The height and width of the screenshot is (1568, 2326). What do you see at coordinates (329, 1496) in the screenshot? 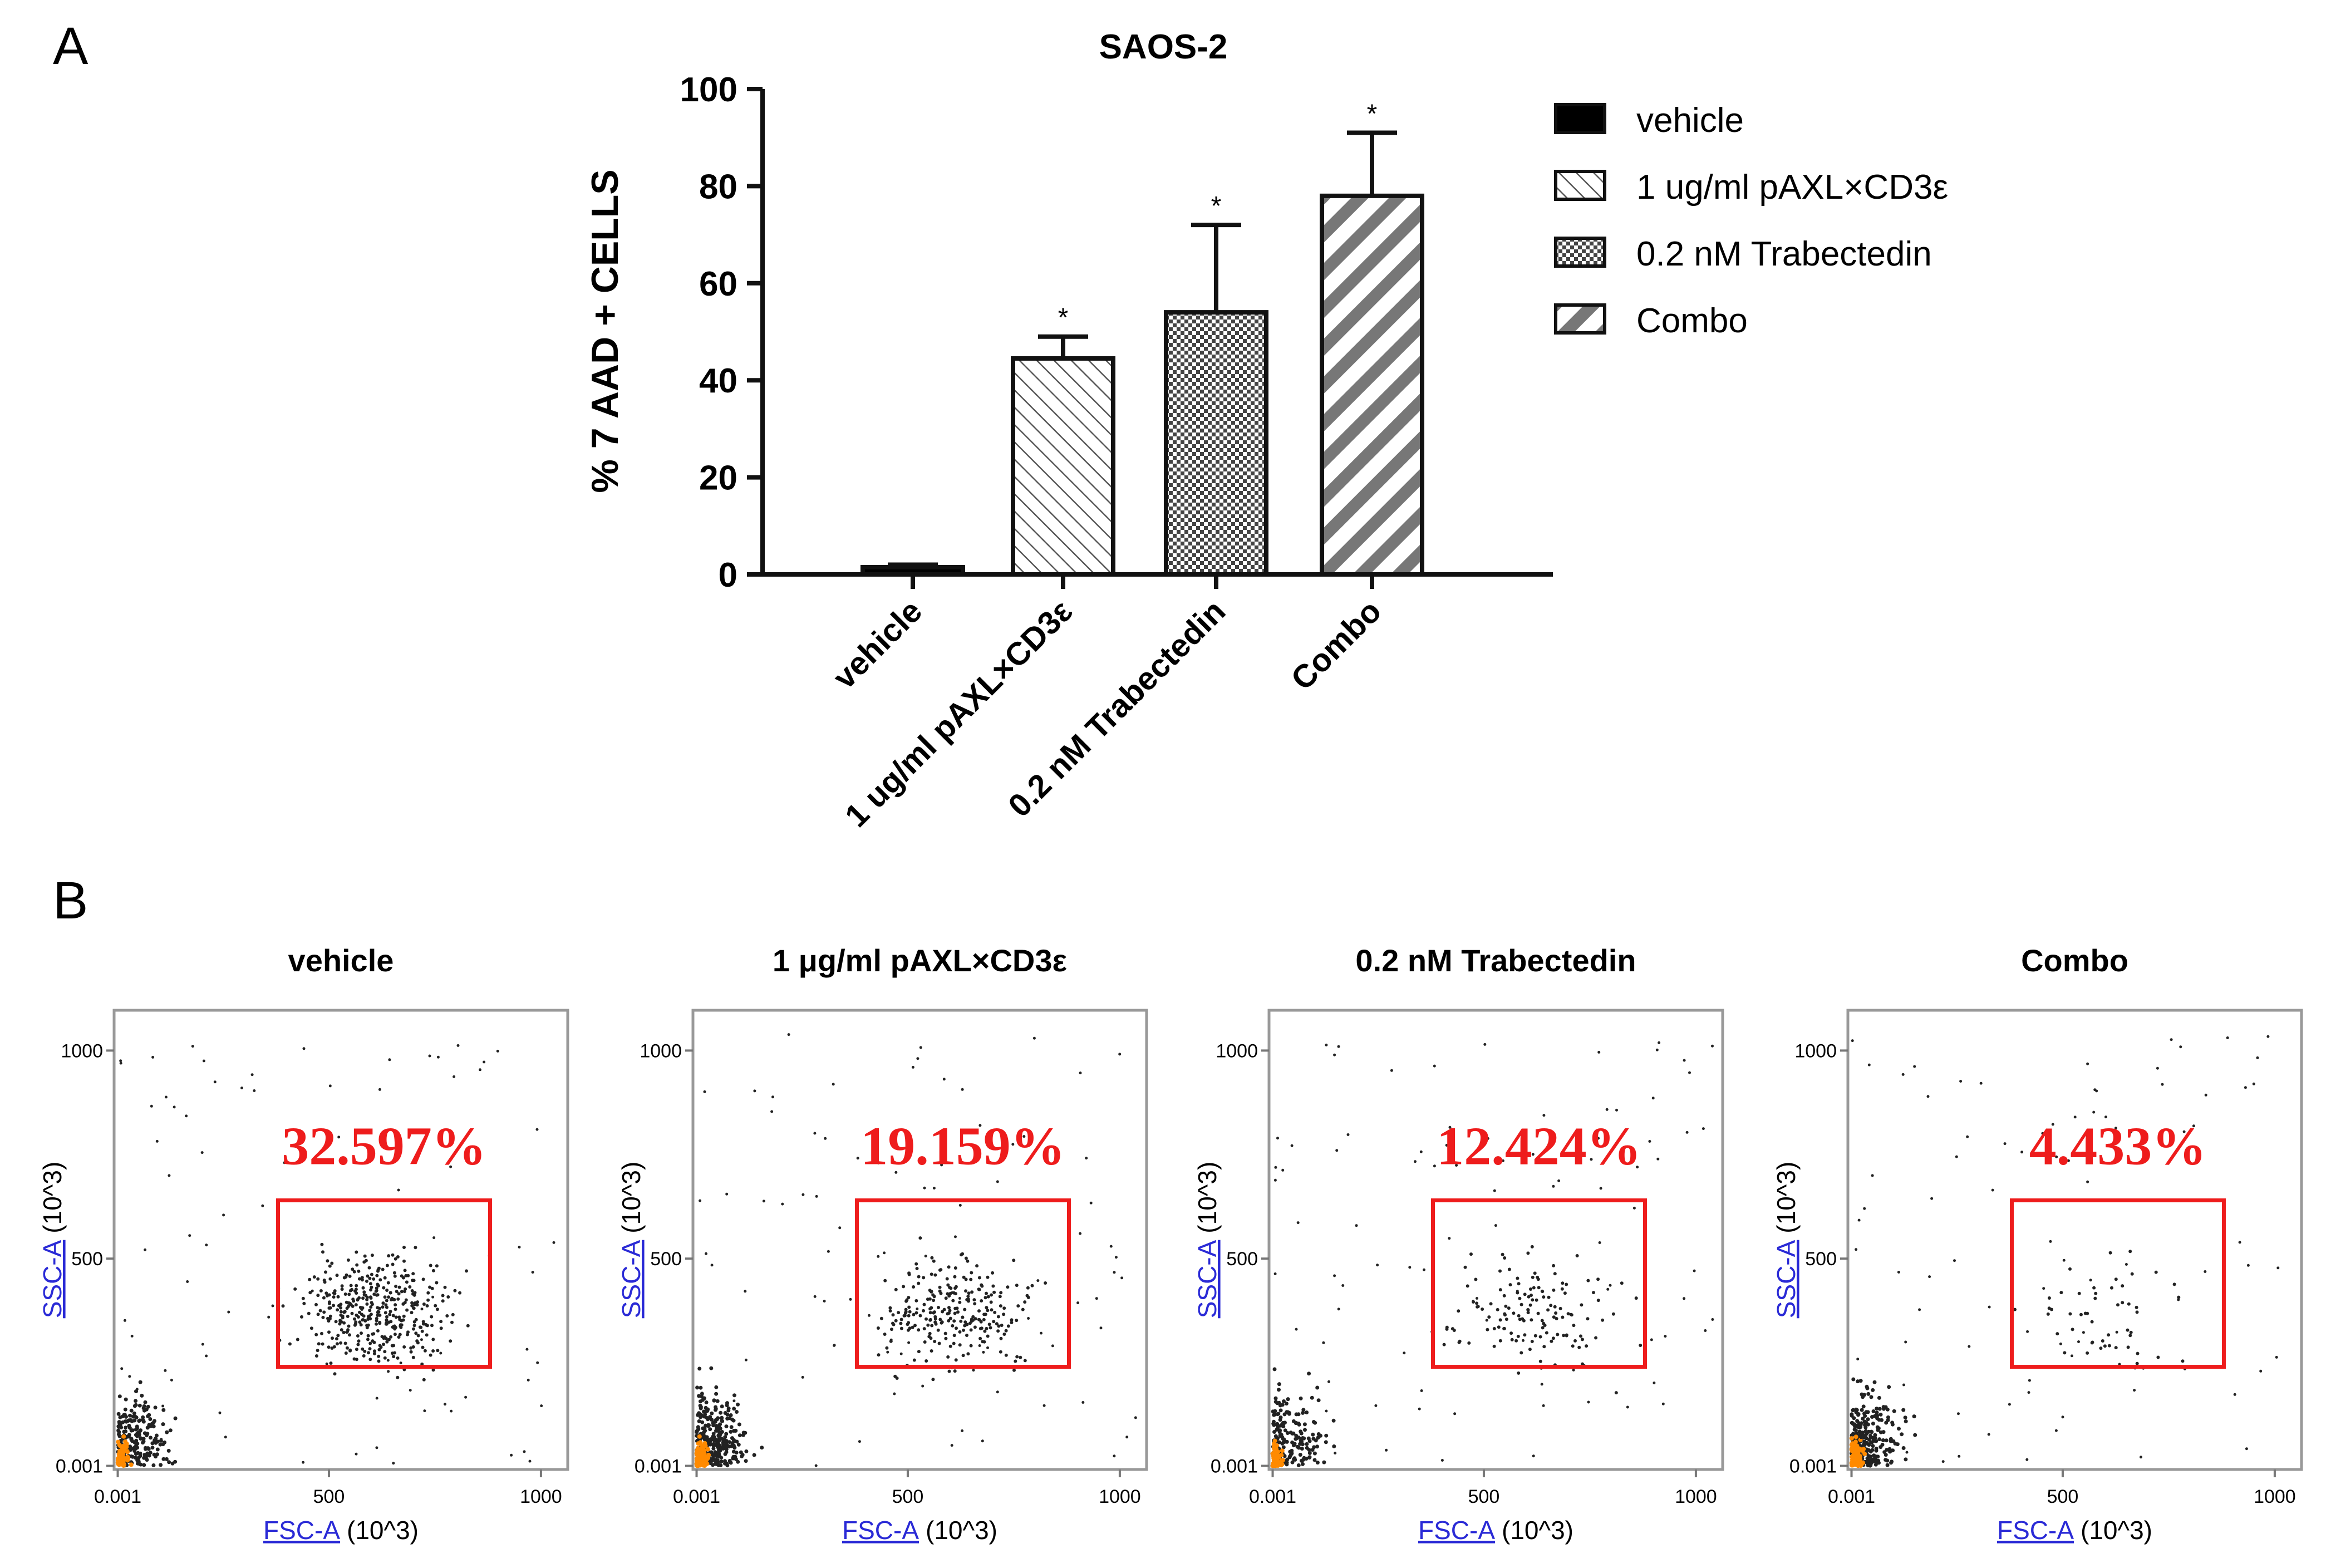
I see `x-tick-label: 500` at bounding box center [329, 1496].